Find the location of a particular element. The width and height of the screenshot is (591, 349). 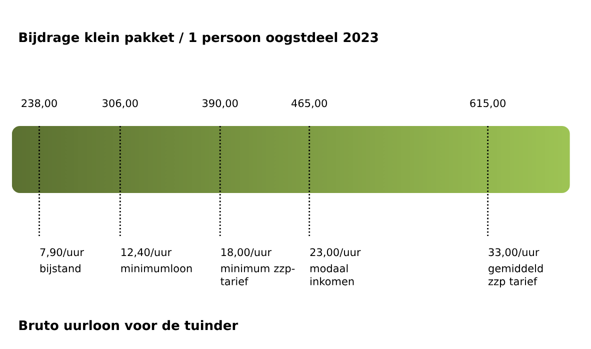

category-label: 23,00/uur is located at coordinates (335, 253).